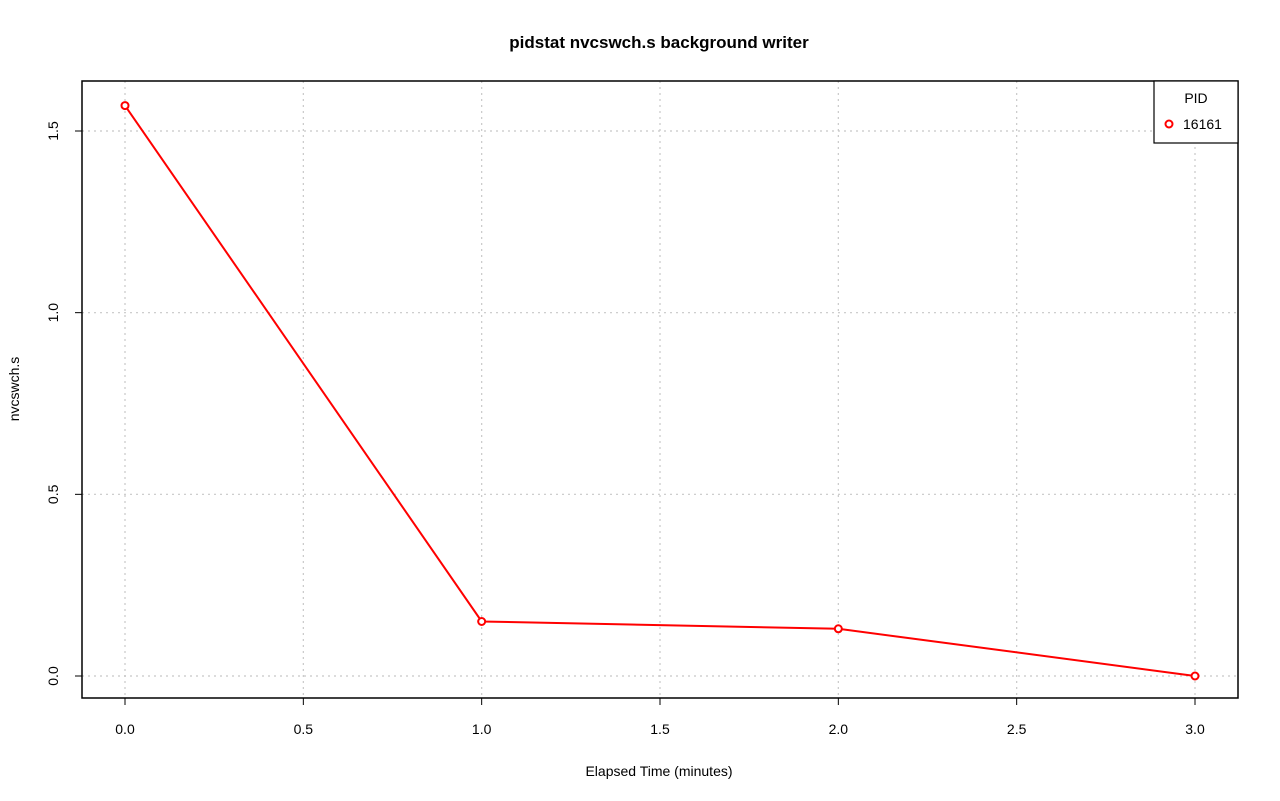 The image size is (1280, 801). What do you see at coordinates (839, 729) in the screenshot?
I see `x-tick-label: 2.0` at bounding box center [839, 729].